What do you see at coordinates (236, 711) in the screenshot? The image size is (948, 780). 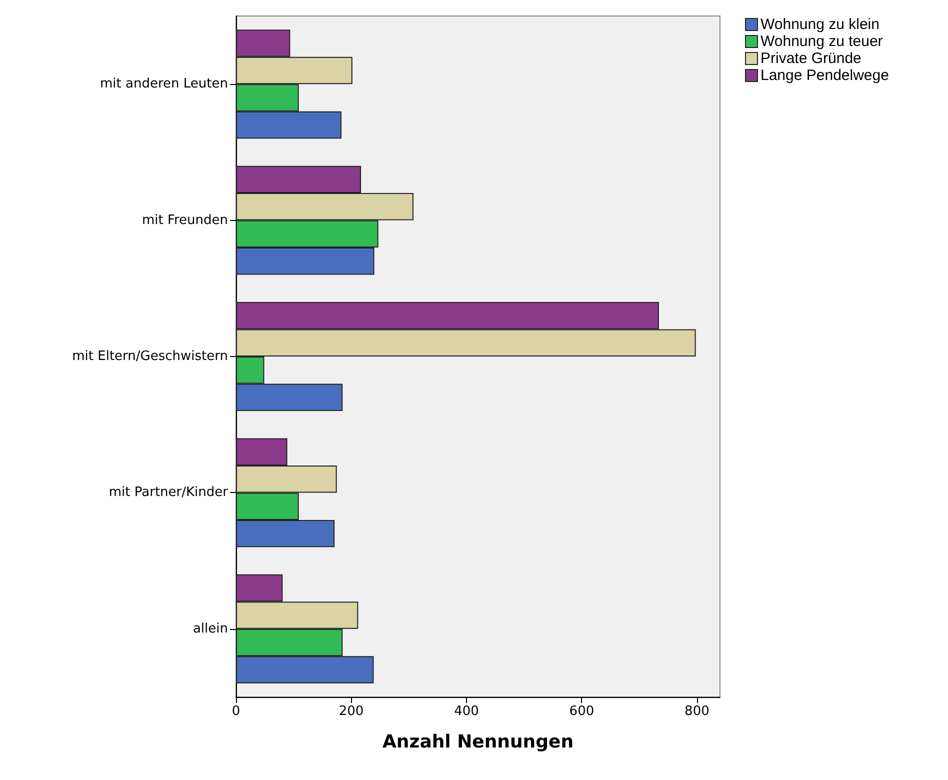 I see `x-tick-label: 0` at bounding box center [236, 711].